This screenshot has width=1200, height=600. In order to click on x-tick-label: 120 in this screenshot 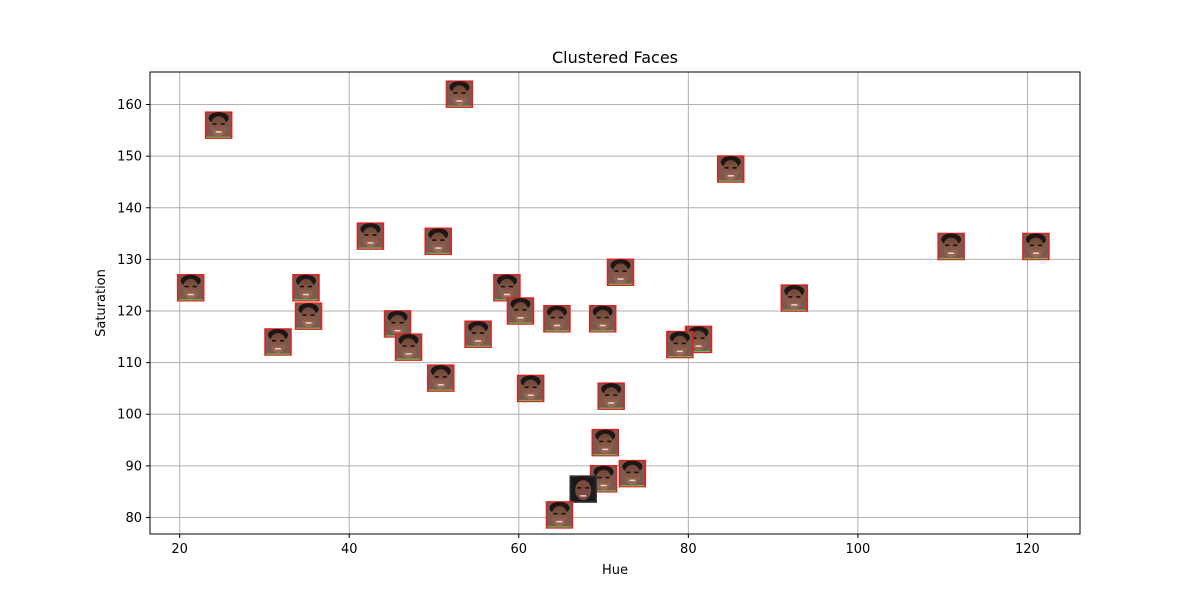, I will do `click(1027, 549)`.